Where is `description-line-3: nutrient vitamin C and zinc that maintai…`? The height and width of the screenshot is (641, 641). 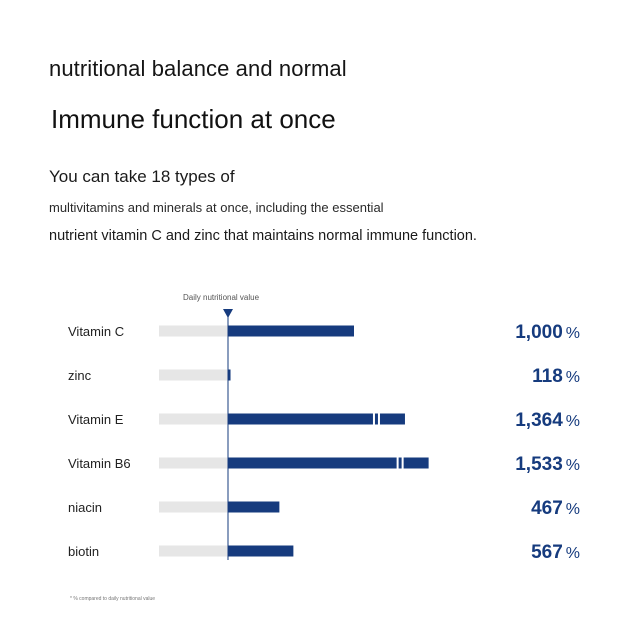
description-line-3: nutrient vitamin C and zinc that maintai… is located at coordinates (263, 236).